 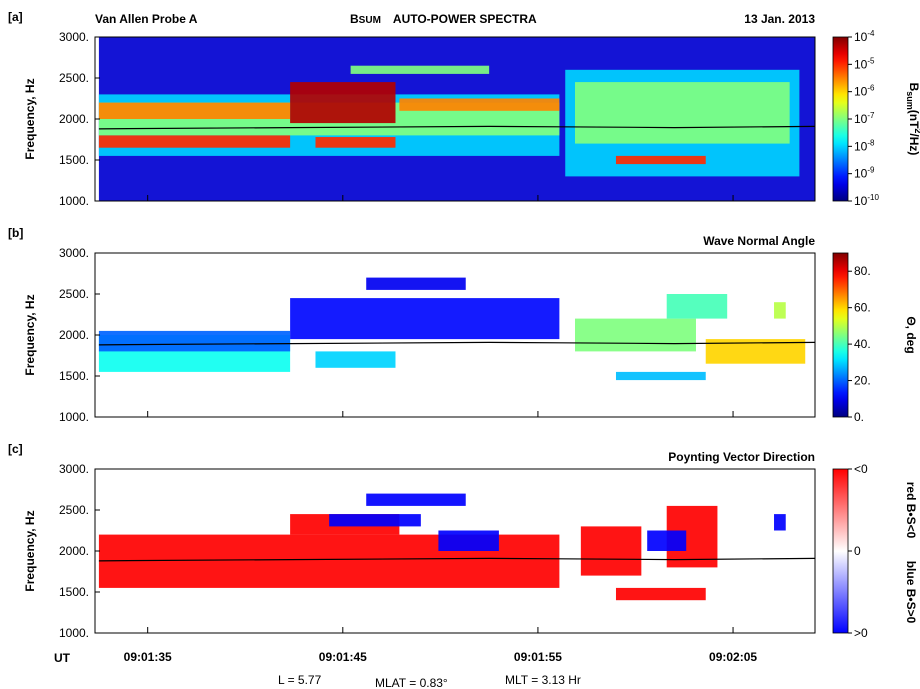 I want to click on x-tick-label: 09:01:55, so click(x=538, y=657).